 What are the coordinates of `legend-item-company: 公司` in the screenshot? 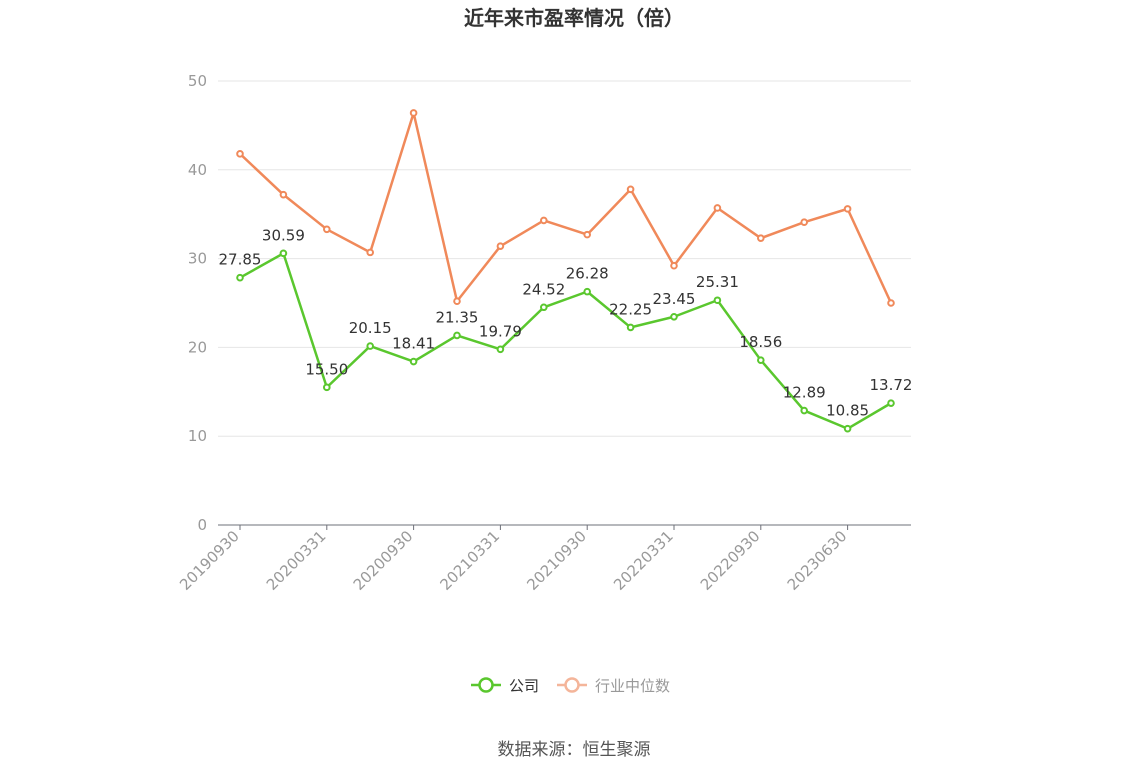 It's located at (505, 686).